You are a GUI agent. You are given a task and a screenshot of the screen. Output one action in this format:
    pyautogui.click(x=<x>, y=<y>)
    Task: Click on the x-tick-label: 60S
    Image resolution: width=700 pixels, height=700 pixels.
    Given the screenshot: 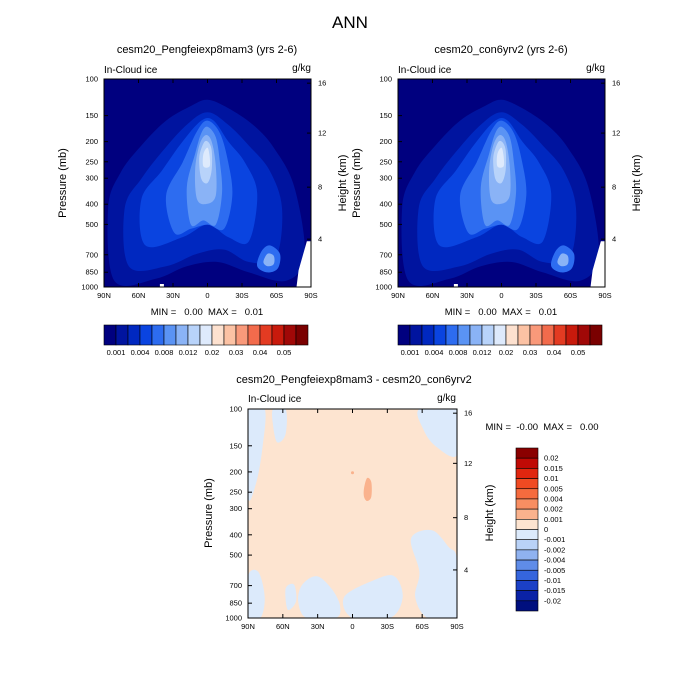 What is the action you would take?
    pyautogui.click(x=570, y=295)
    